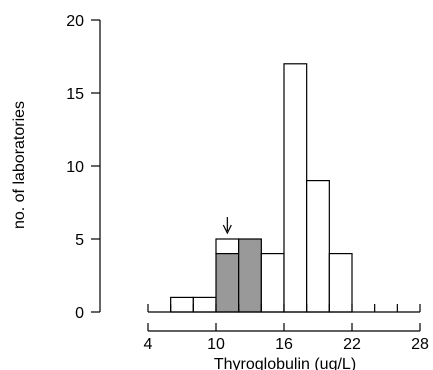 The height and width of the screenshot is (370, 433). What do you see at coordinates (227, 229) in the screenshot?
I see `arrow-icon-head` at bounding box center [227, 229].